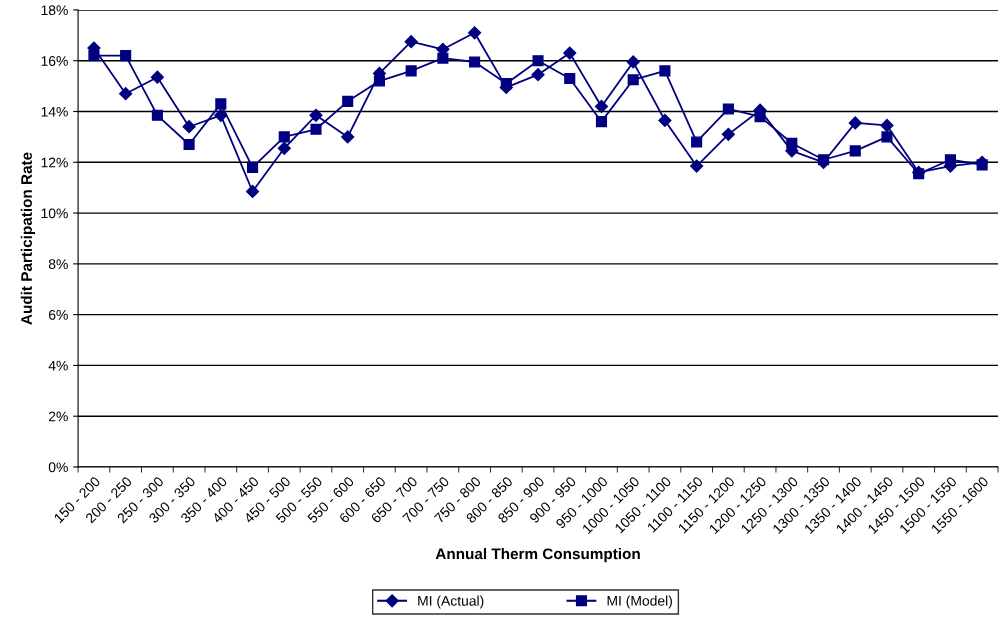  Describe the element at coordinates (27, 238) in the screenshot. I see `y-axis-title: Audit Participation Rate` at that location.